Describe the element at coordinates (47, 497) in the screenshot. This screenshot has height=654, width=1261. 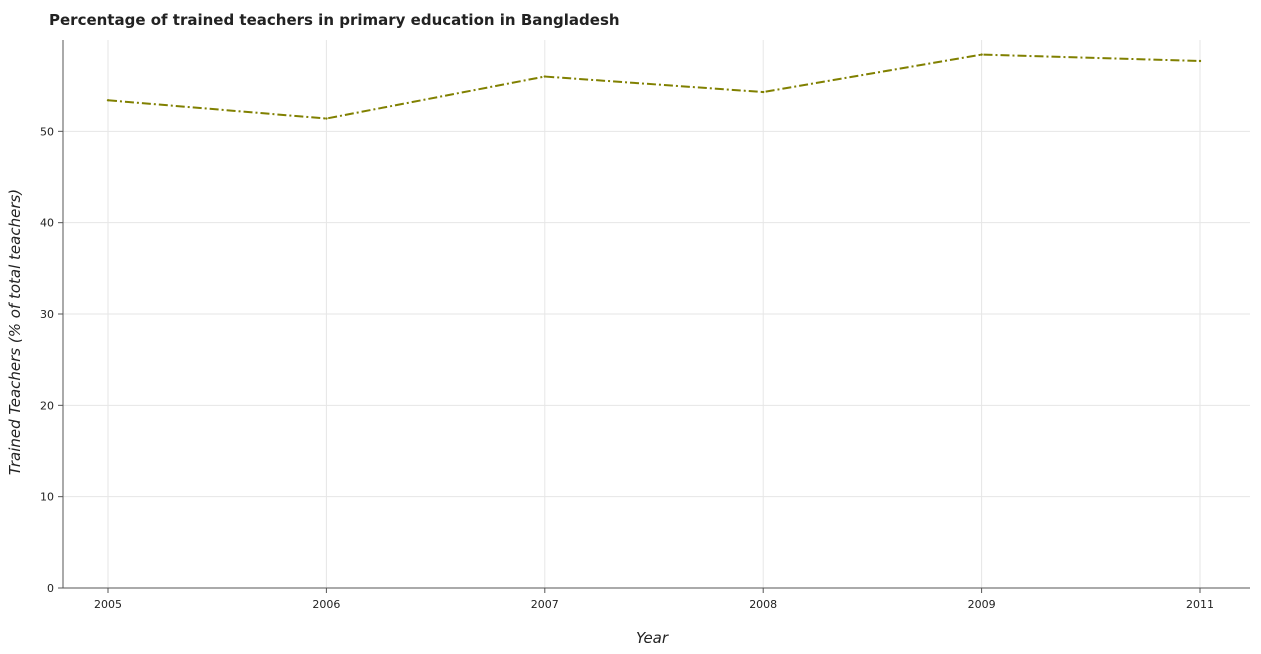
I see `y-tick-label: 10` at that location.